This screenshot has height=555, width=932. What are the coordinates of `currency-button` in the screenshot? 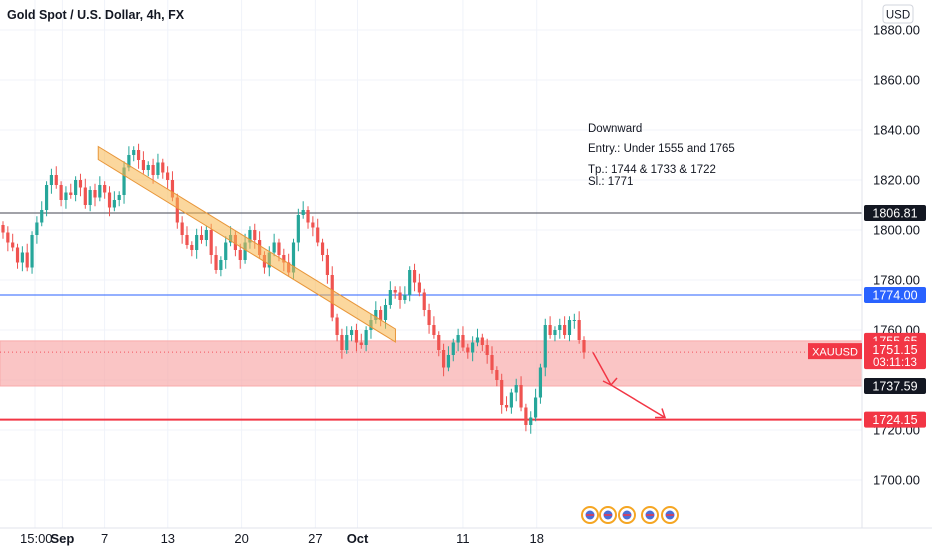 It's located at (898, 14).